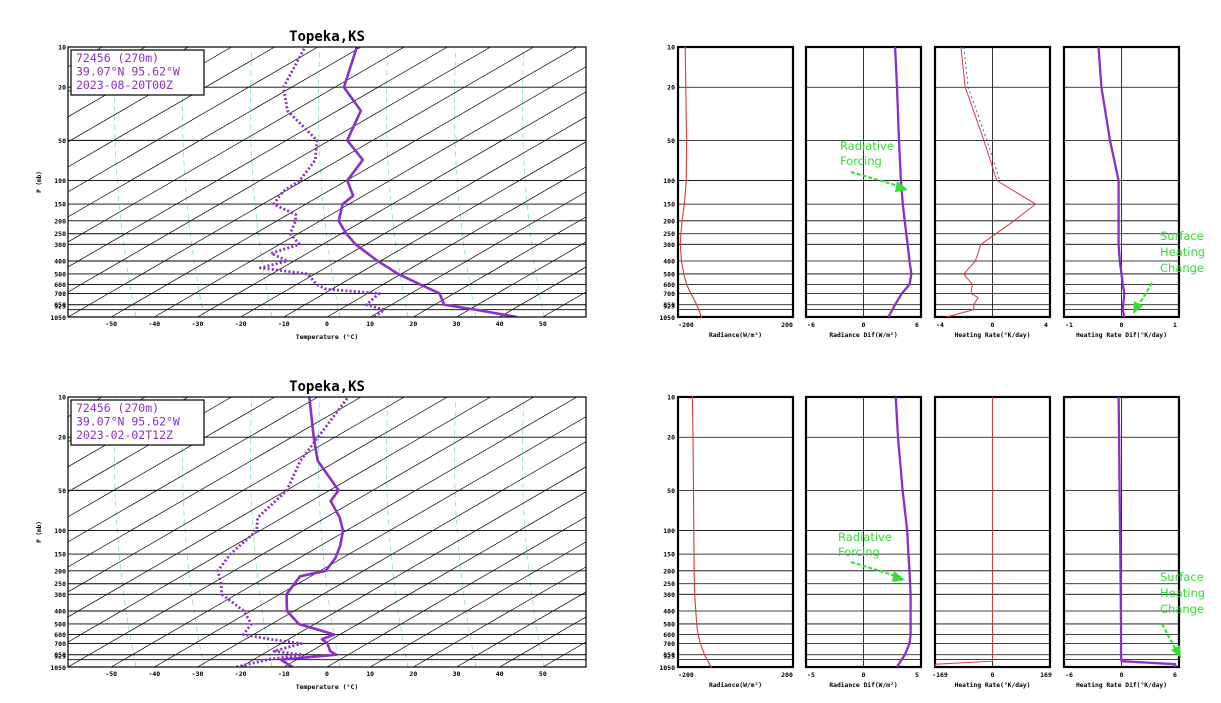 This screenshot has height=703, width=1221. What do you see at coordinates (1069, 325) in the screenshot?
I see `x-tick-label: -1` at bounding box center [1069, 325].